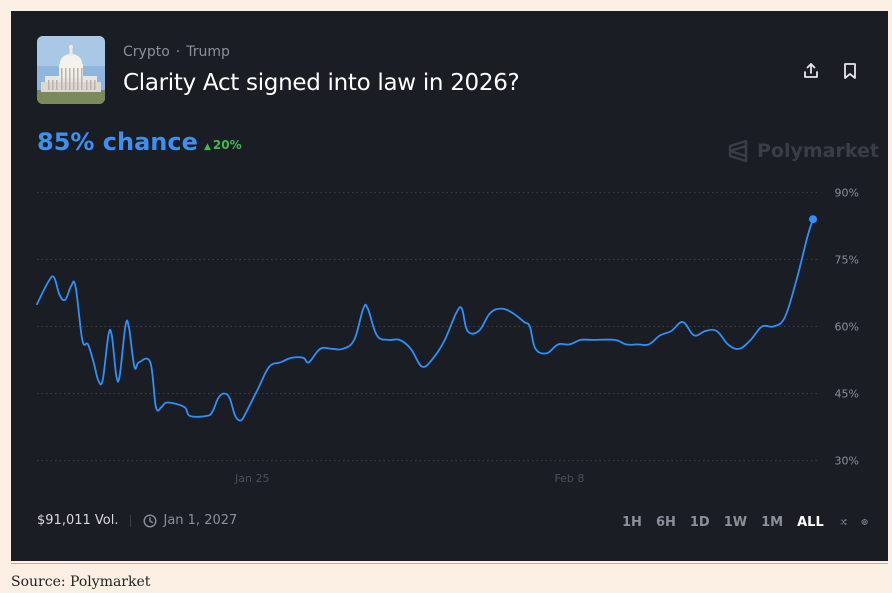  I want to click on clock-icon, so click(150, 520).